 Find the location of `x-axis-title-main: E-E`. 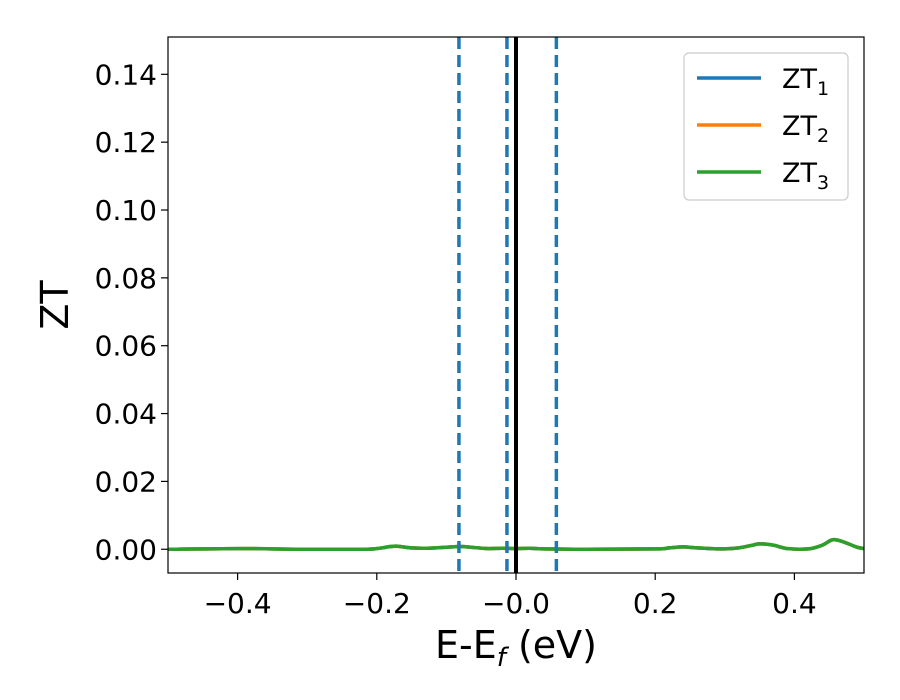

x-axis-title-main: E-E is located at coordinates (466, 645).